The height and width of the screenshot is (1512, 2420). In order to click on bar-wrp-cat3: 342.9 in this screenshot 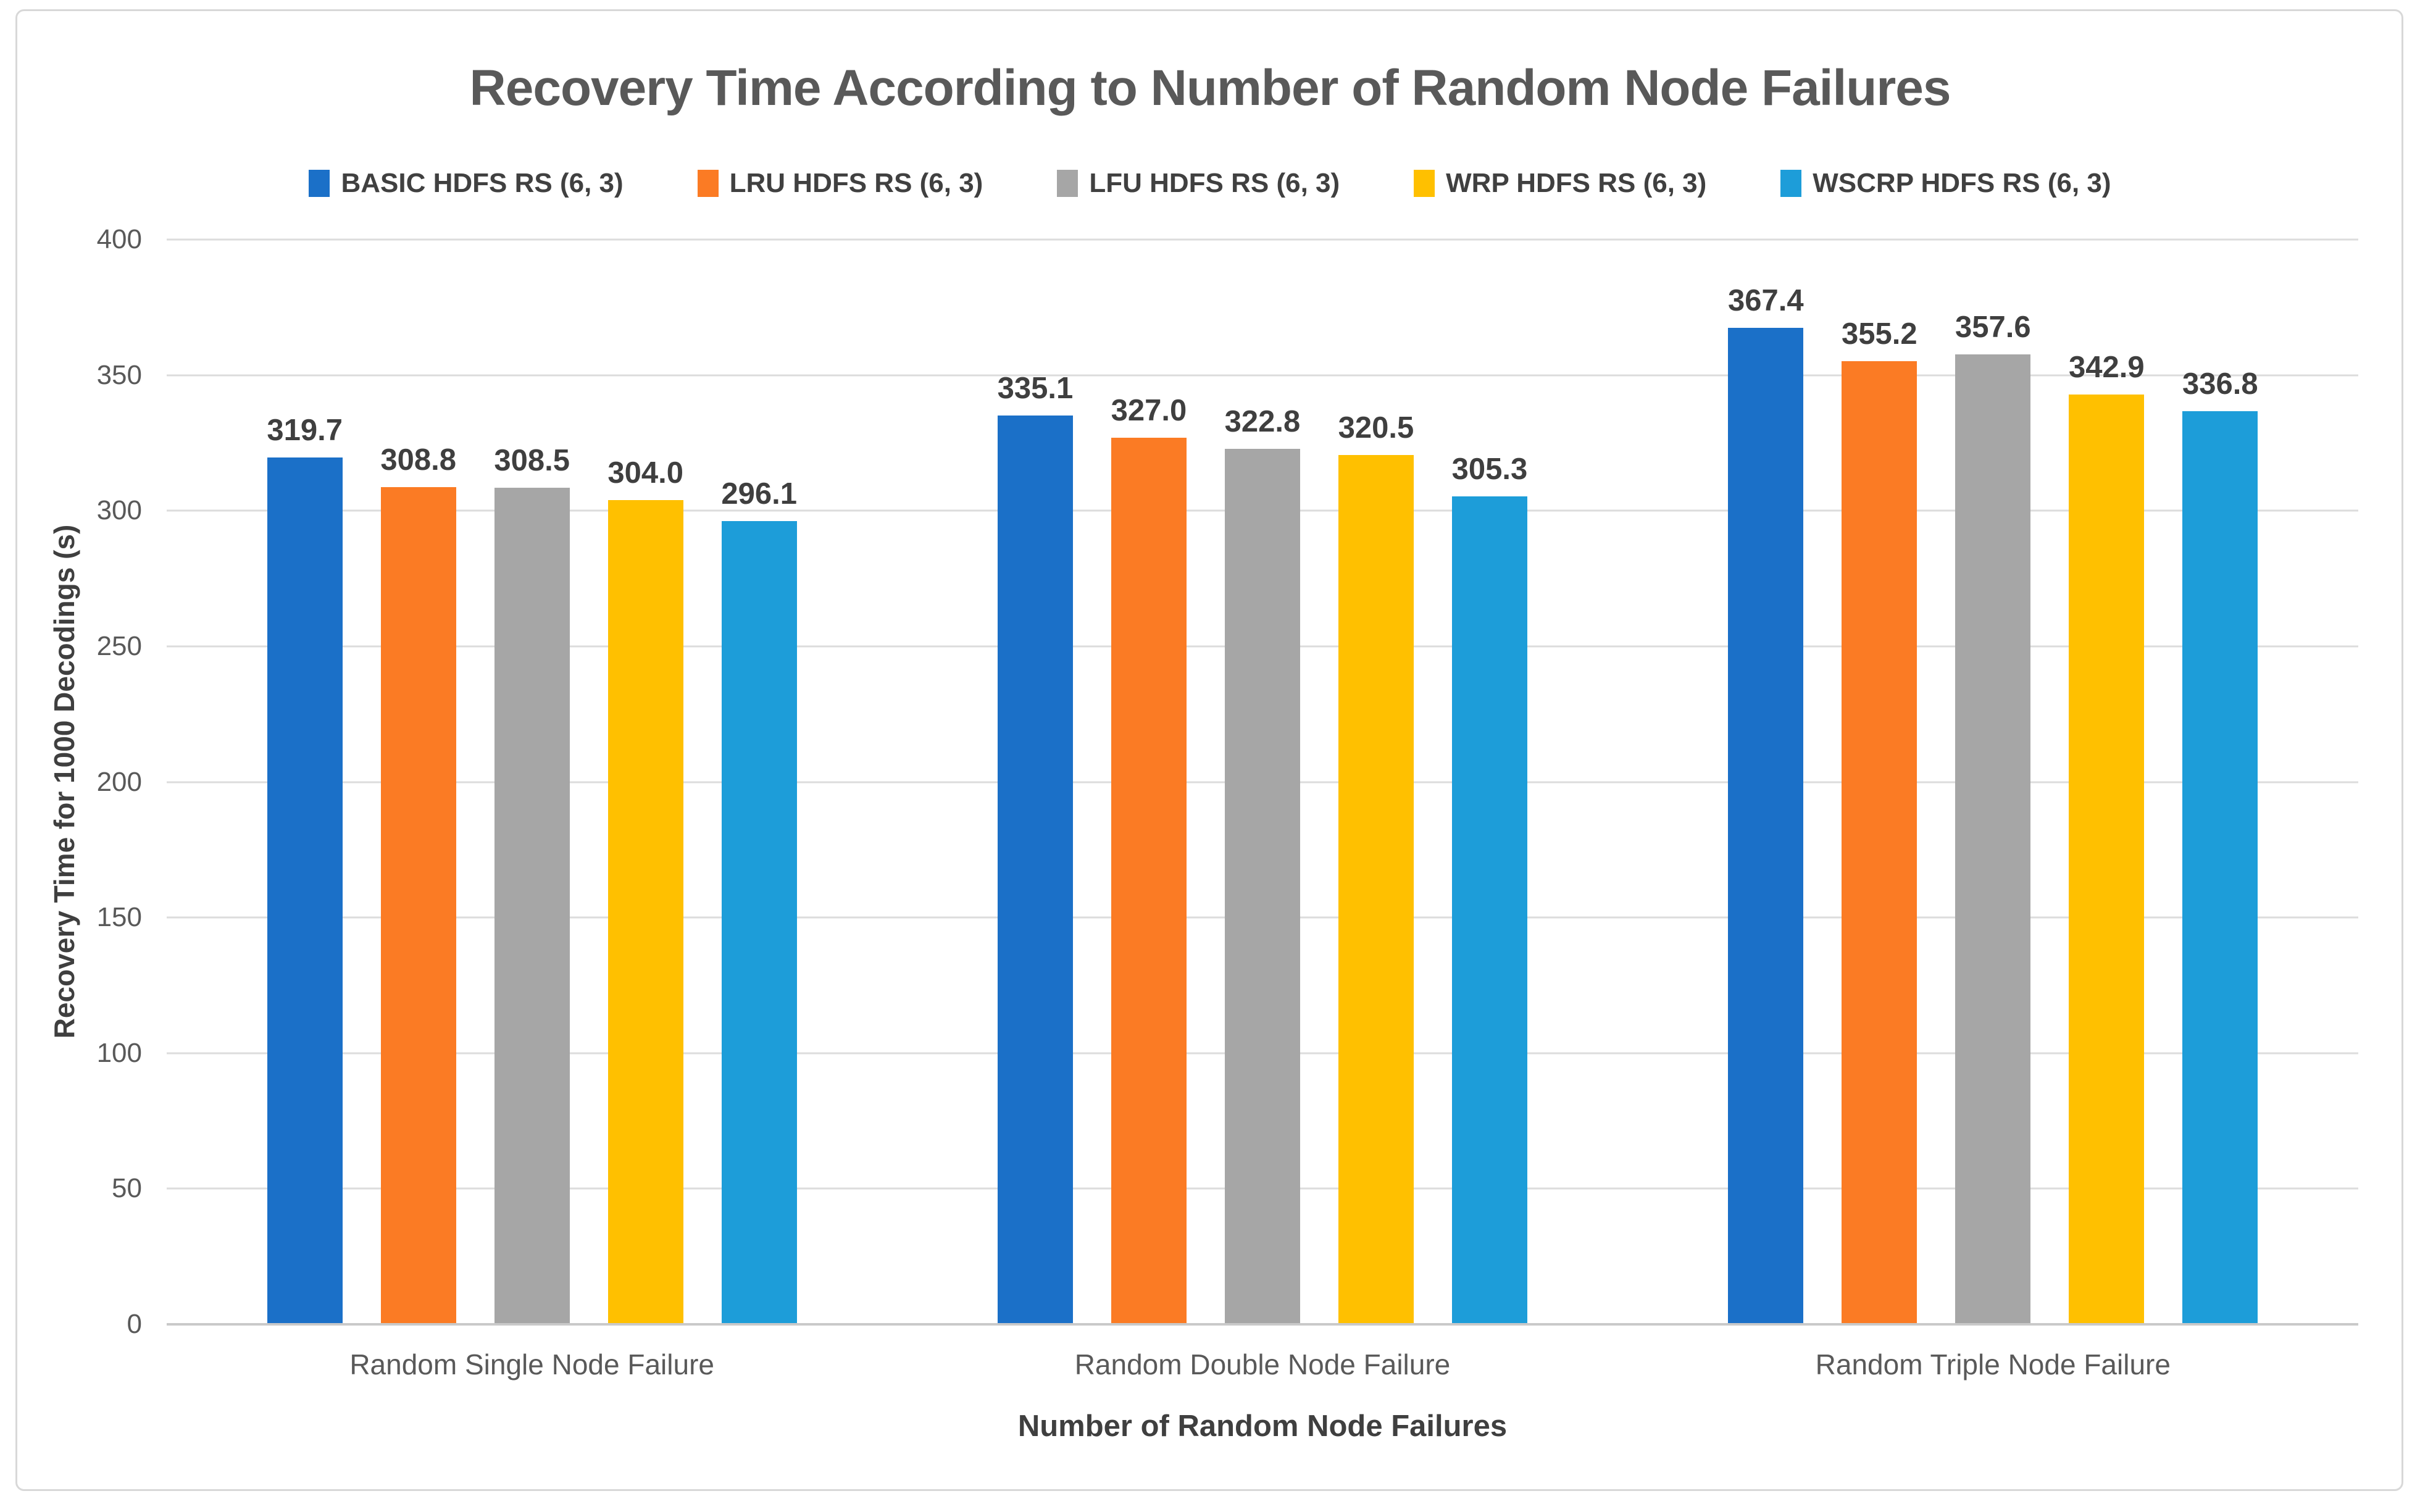, I will do `click(2107, 837)`.